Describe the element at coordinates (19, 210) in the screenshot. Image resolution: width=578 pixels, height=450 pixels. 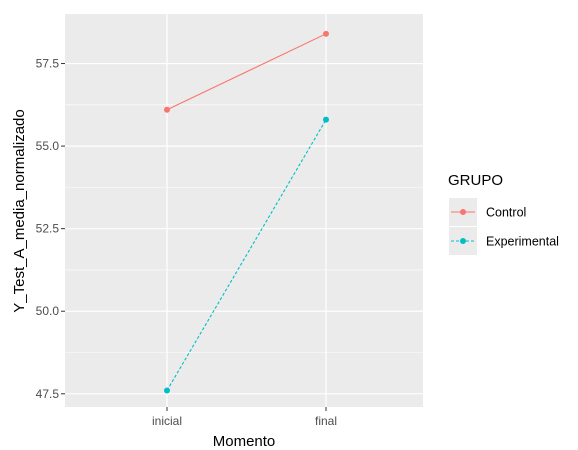
I see `y-axis-title: Y_Test_A_media_normalizado` at that location.